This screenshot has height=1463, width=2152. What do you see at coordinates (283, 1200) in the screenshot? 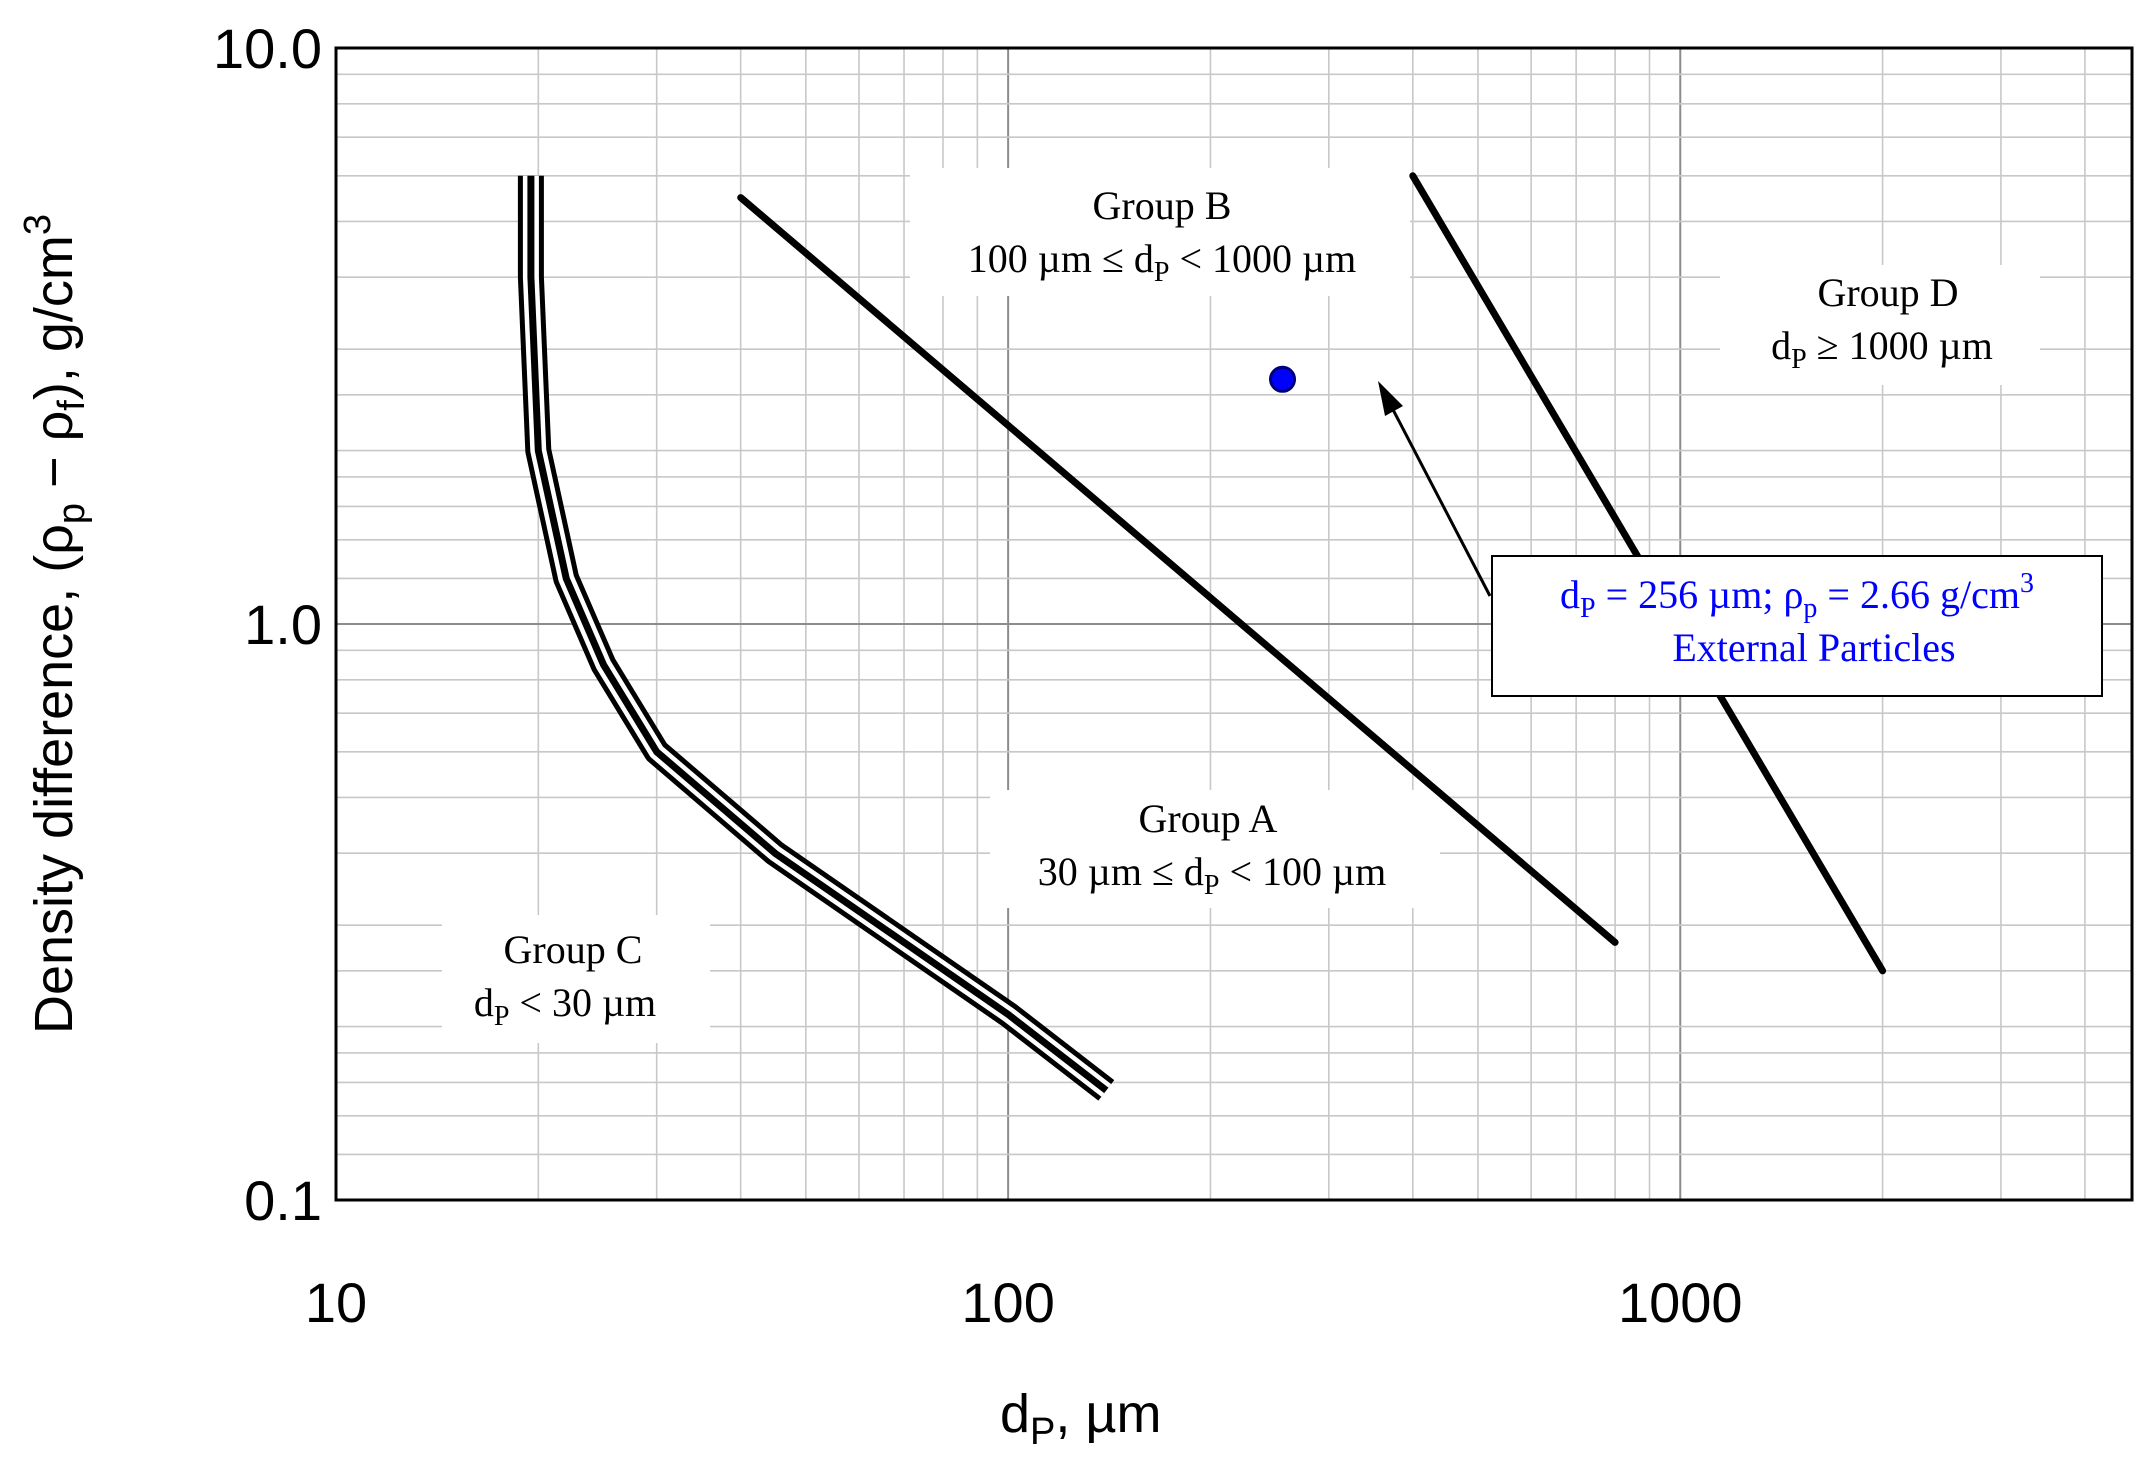
I see `y-tick-label: 0.1` at bounding box center [283, 1200].